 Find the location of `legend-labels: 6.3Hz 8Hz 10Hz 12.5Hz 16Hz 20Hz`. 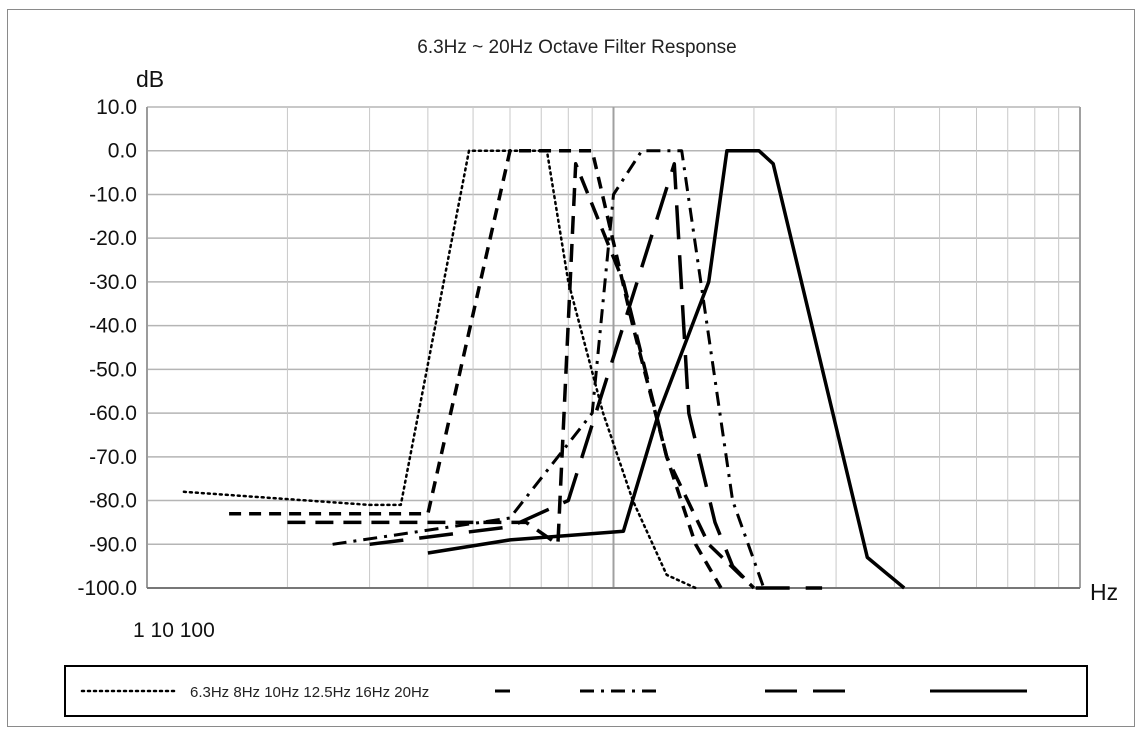

legend-labels: 6.3Hz 8Hz 10Hz 12.5Hz 16Hz 20Hz is located at coordinates (309, 692).